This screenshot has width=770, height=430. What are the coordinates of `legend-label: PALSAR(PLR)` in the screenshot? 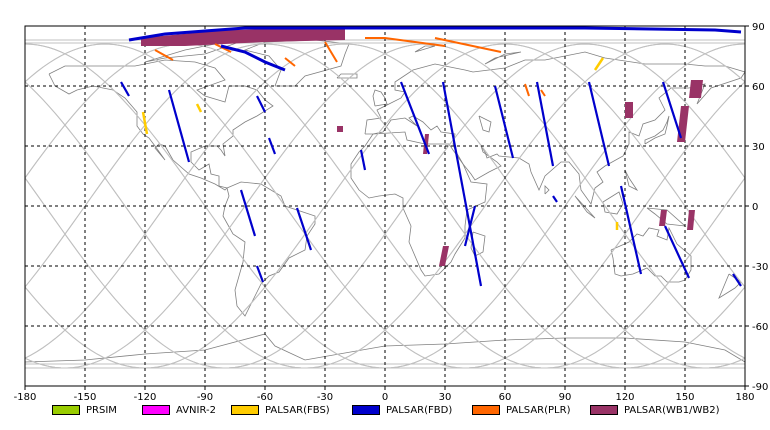 It's located at (538, 410).